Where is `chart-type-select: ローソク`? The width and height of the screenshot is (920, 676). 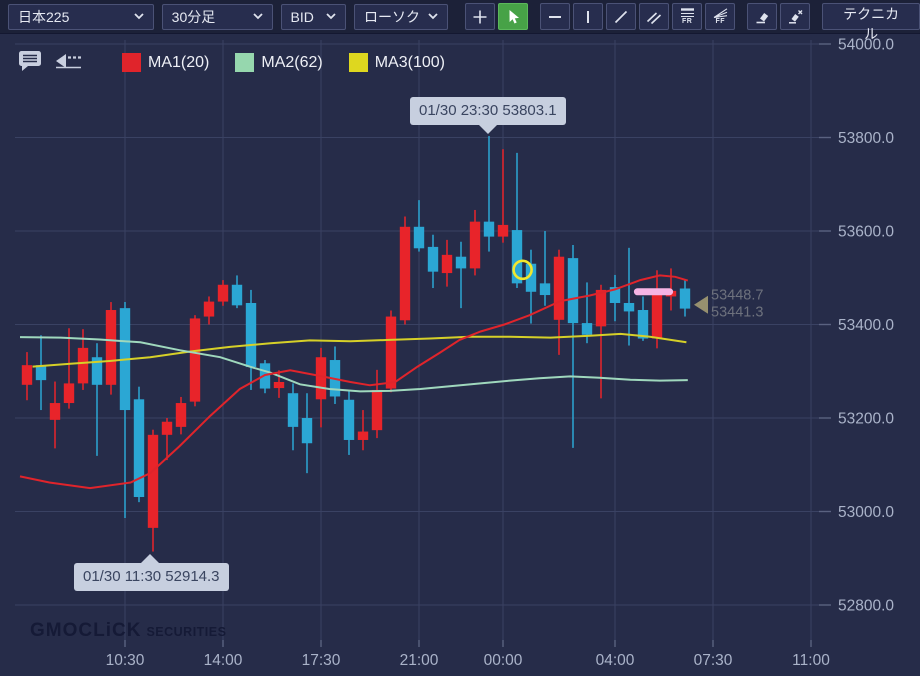
chart-type-select: ローソク is located at coordinates (400, 16).